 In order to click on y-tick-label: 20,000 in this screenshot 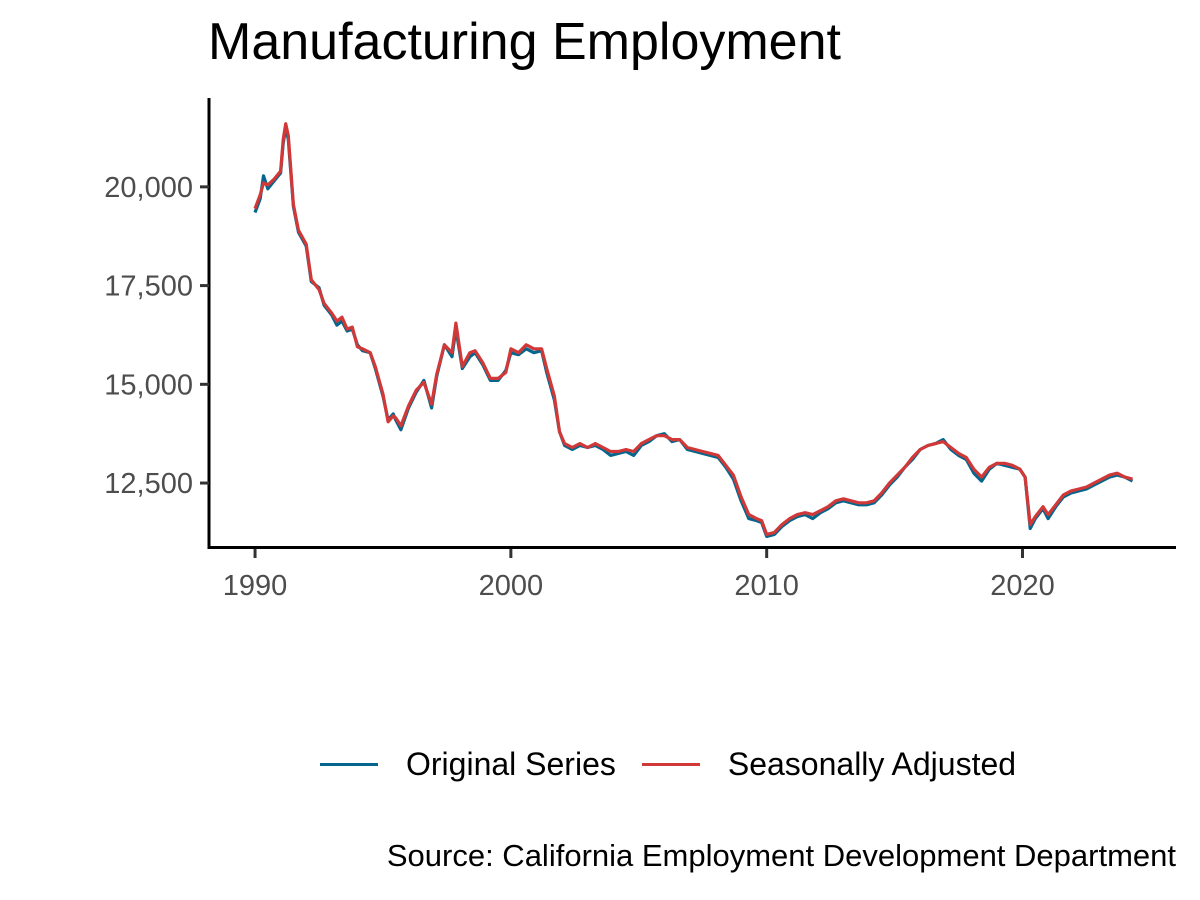, I will do `click(148, 188)`.